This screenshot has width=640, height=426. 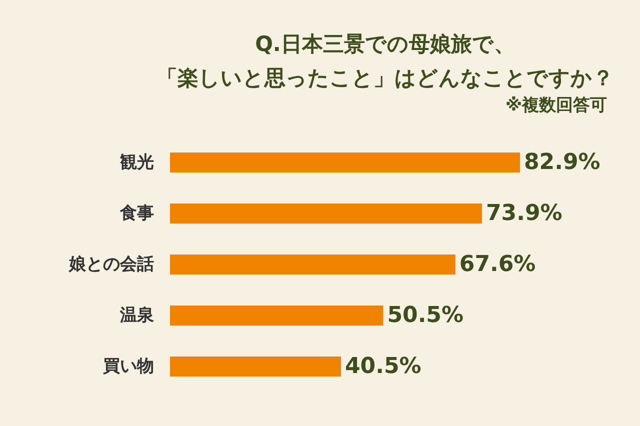 I want to click on y-tick-label: 観光, so click(x=136, y=162).